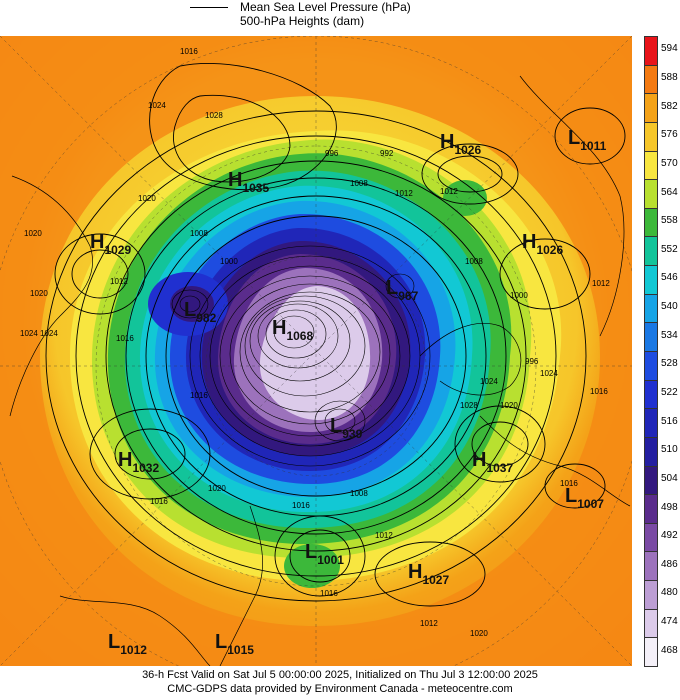 This screenshot has height=700, width=680. Describe the element at coordinates (214, 115) in the screenshot. I see `isobar-value-label: 1028` at that location.